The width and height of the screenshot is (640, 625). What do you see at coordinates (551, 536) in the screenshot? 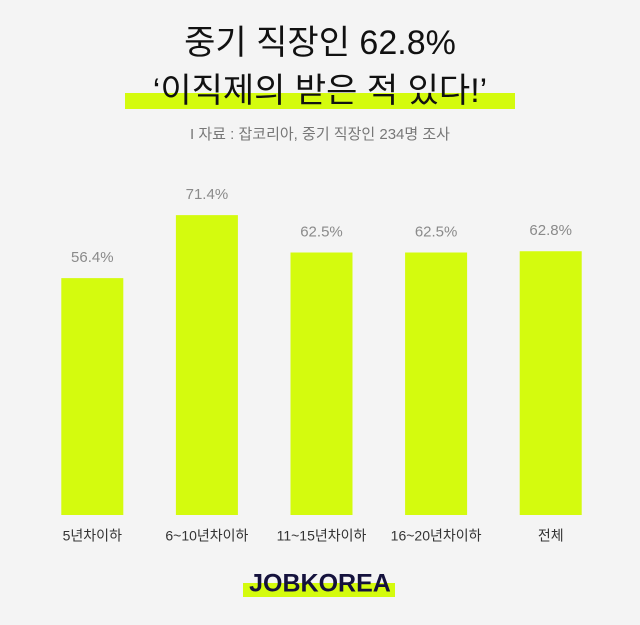
I see `x-tick-label: 전체` at bounding box center [551, 536].